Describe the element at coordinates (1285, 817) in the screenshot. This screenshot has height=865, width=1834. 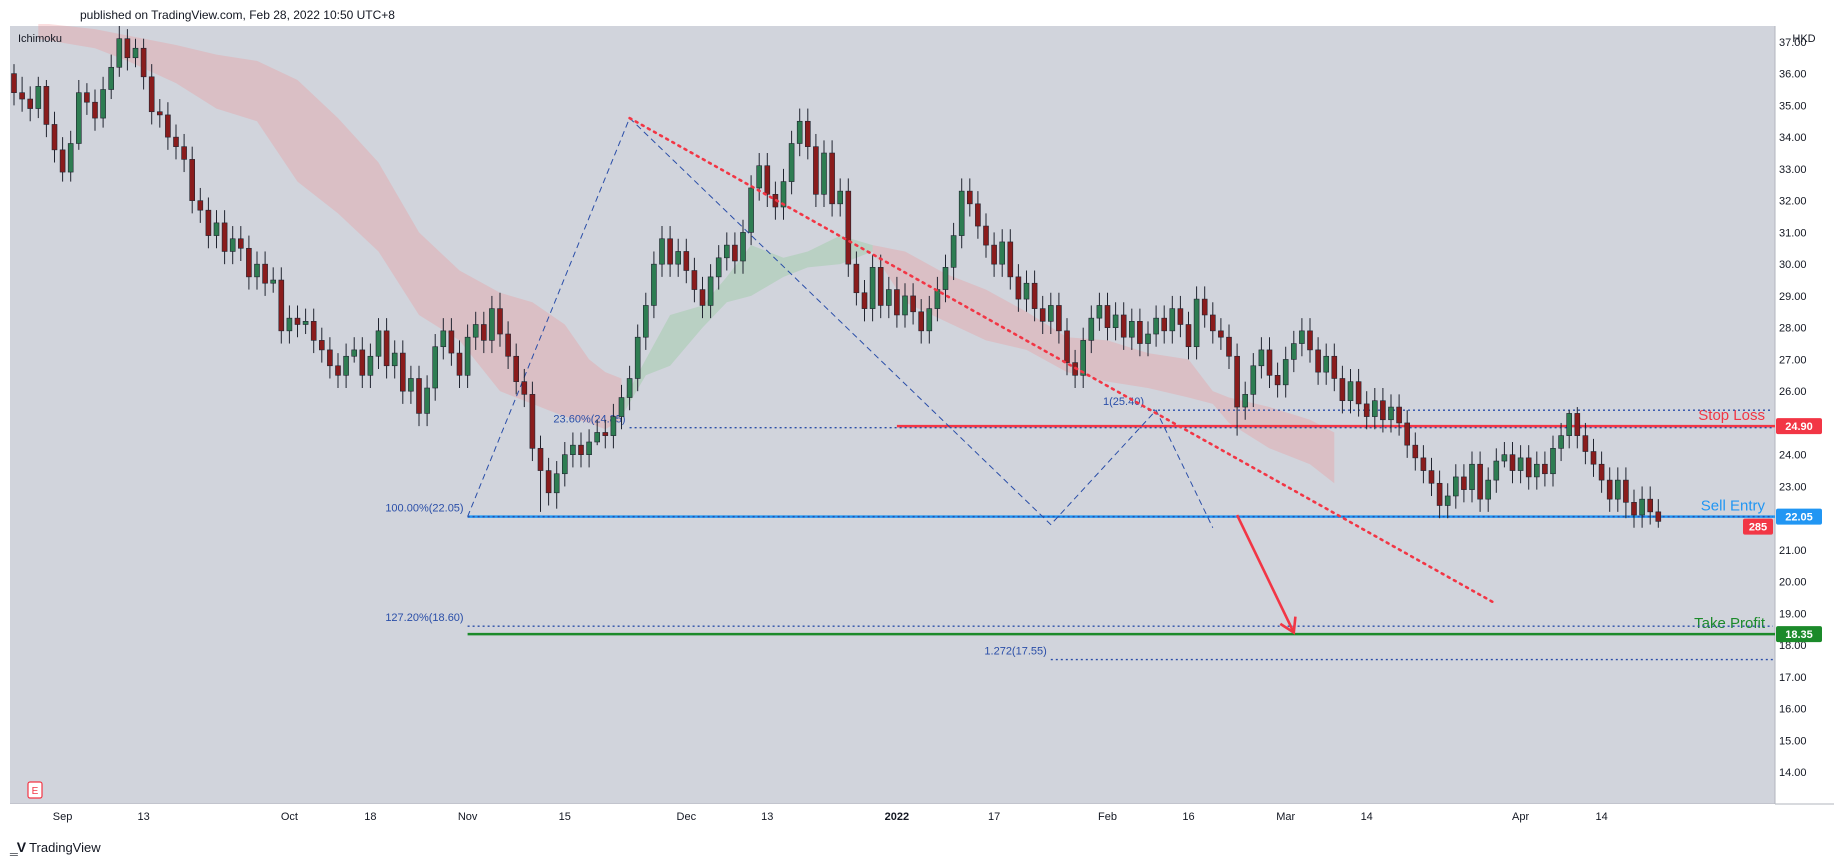
I see `time-tick-12: Mar` at that location.